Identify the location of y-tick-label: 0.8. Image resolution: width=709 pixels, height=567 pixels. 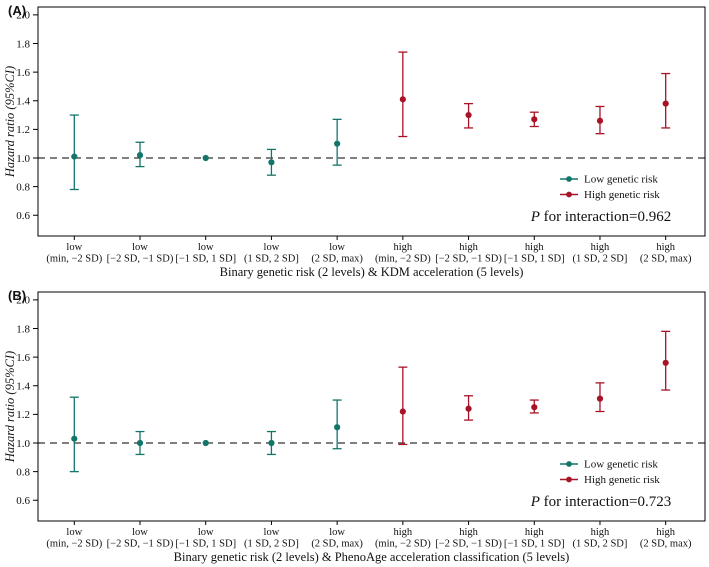
(23, 472).